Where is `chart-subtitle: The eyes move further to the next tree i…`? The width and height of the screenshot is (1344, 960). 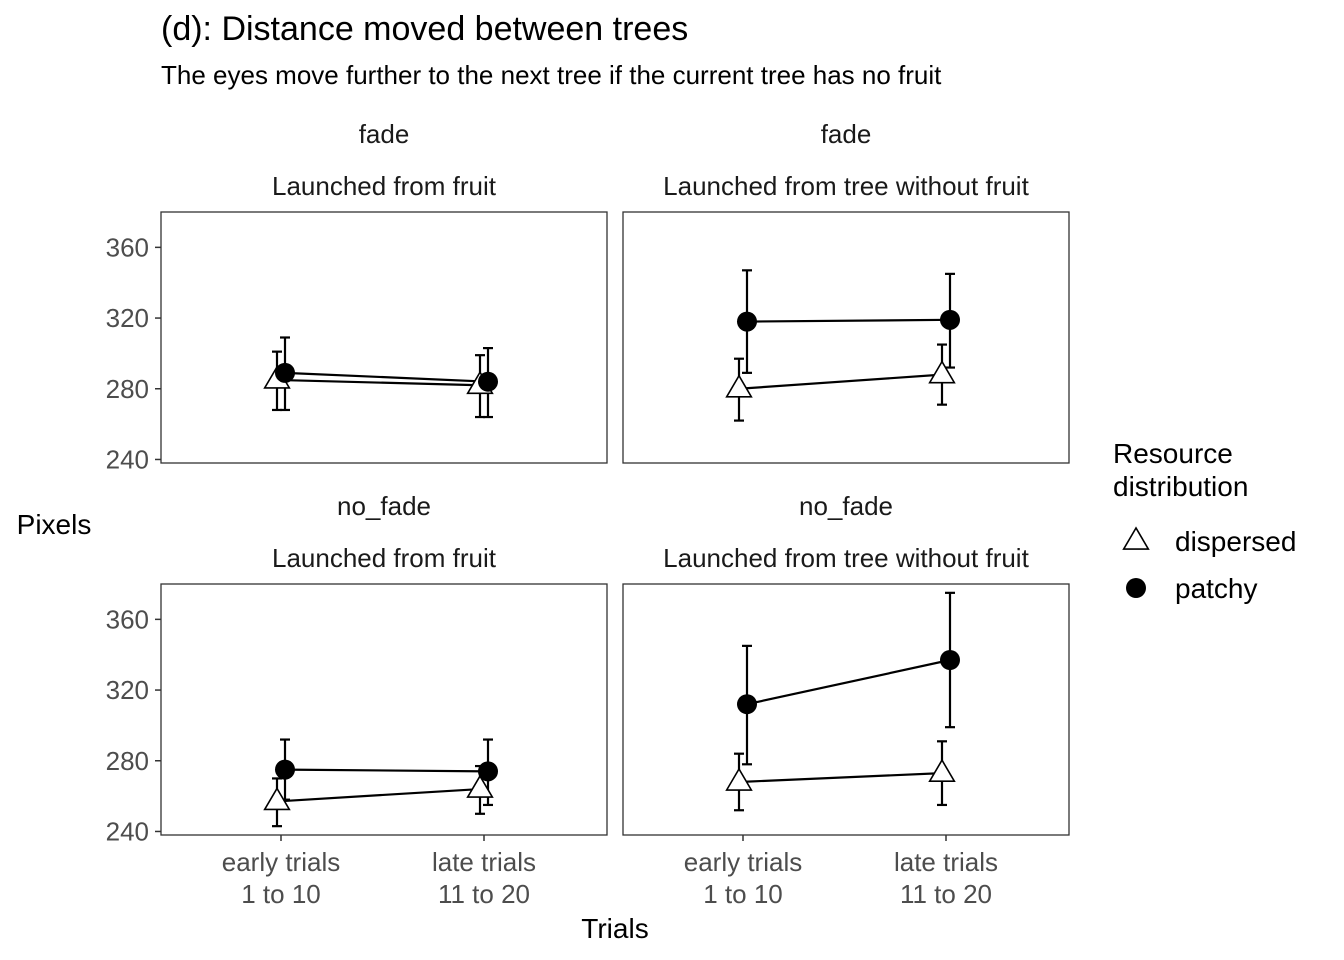 chart-subtitle: The eyes move further to the next tree i… is located at coordinates (551, 75).